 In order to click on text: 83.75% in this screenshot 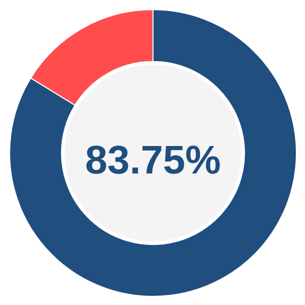, I will do `click(153, 160)`.